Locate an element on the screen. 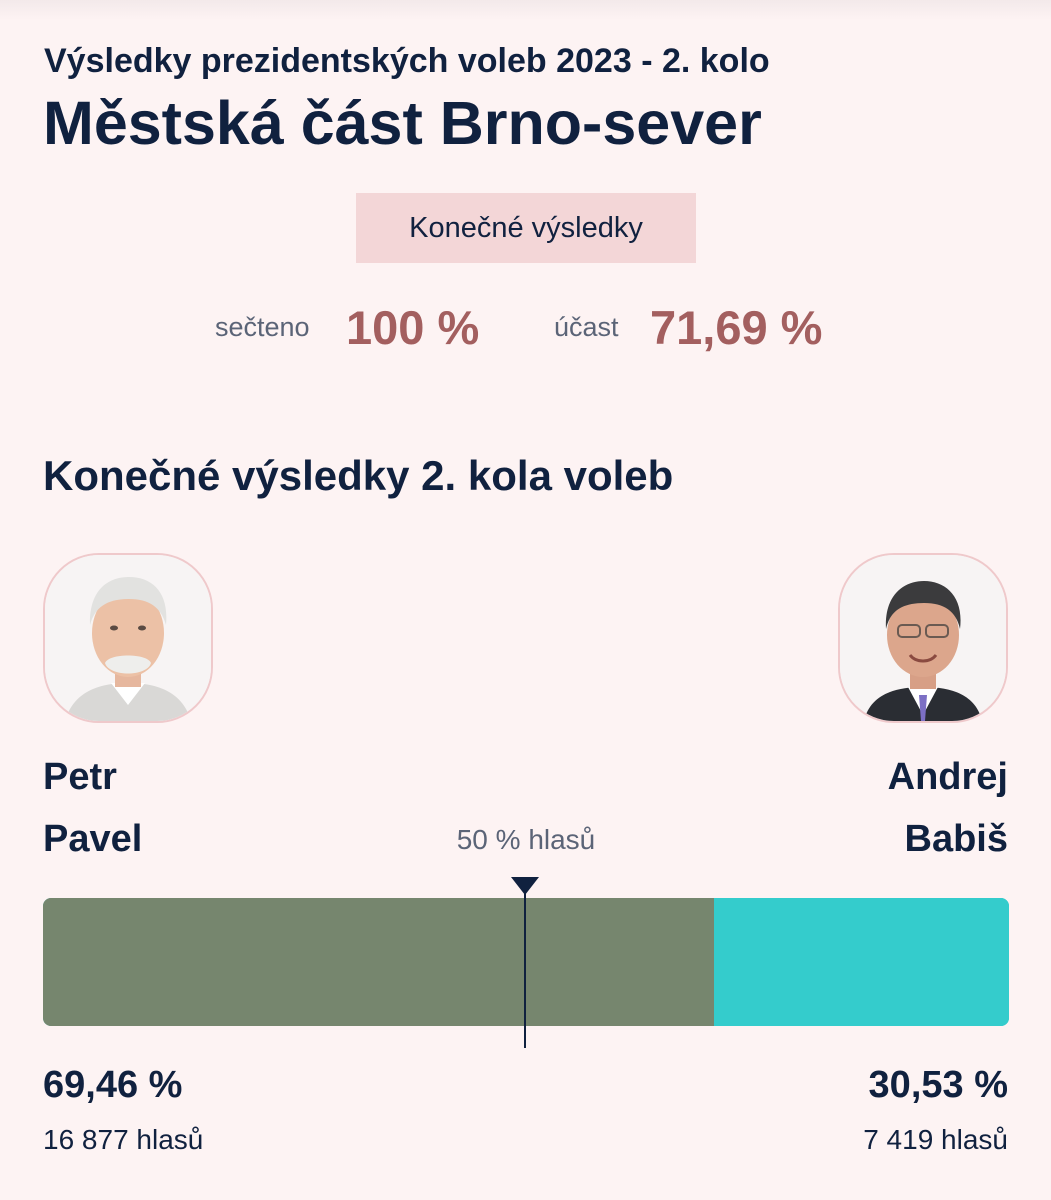 The width and height of the screenshot is (1051, 1200). top-edge is located at coordinates (525, 10).